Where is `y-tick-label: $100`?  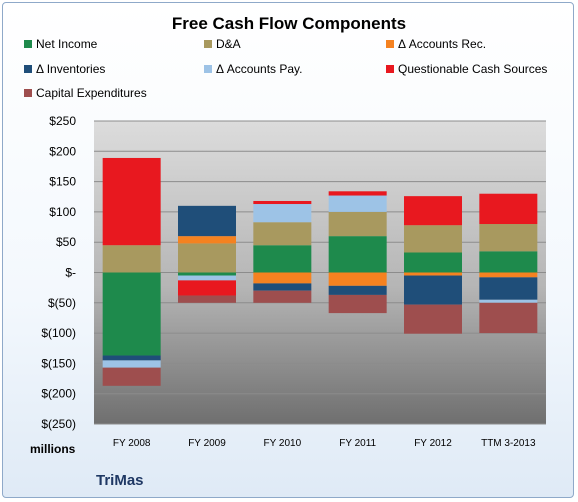
y-tick-label: $100 is located at coordinates (62, 212).